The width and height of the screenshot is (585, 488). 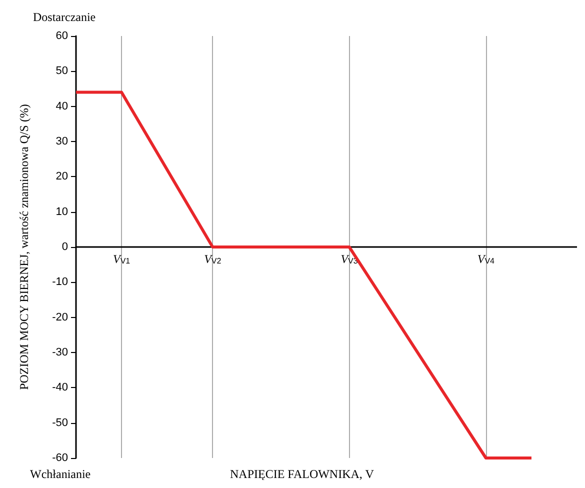 What do you see at coordinates (64, 17) in the screenshot?
I see `text: Dostarczanie` at bounding box center [64, 17].